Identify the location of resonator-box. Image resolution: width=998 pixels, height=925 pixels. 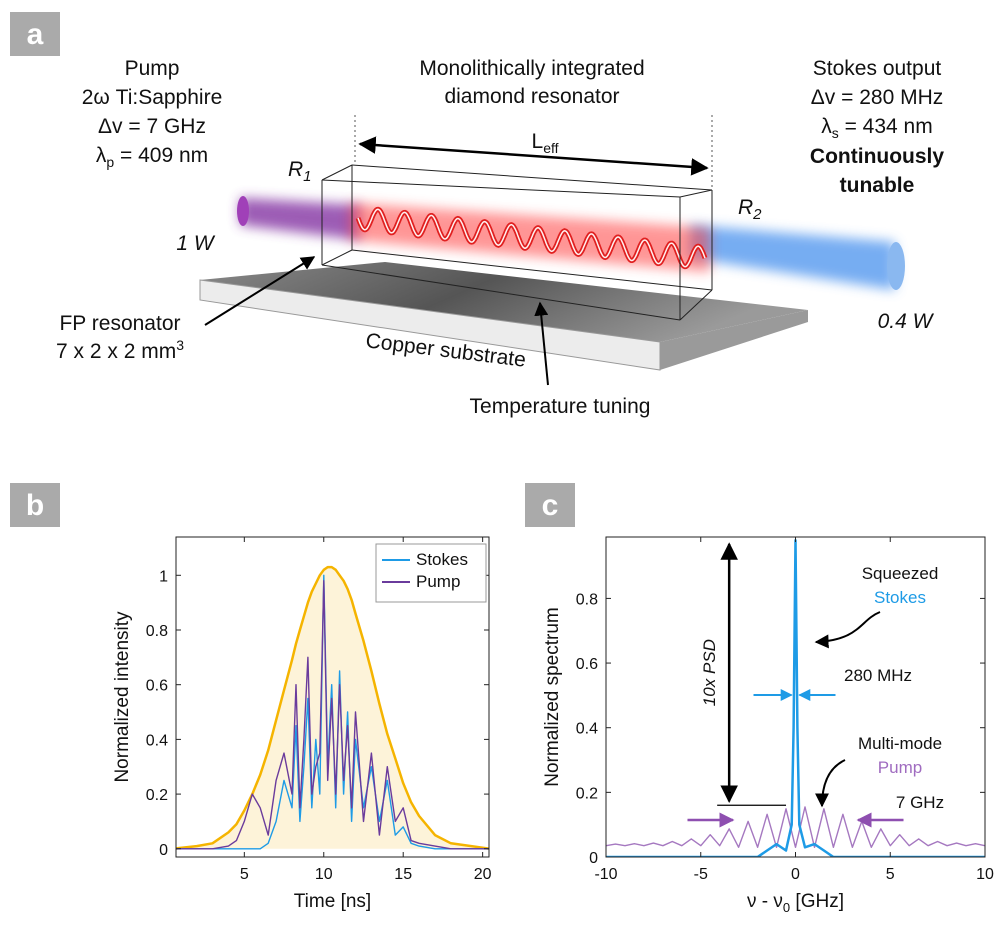
(517, 242).